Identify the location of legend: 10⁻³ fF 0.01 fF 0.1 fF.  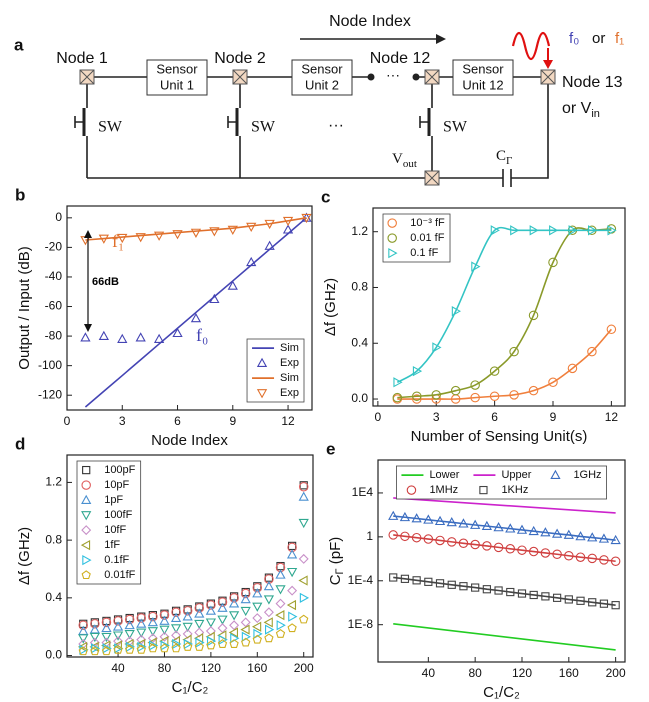
(416, 238).